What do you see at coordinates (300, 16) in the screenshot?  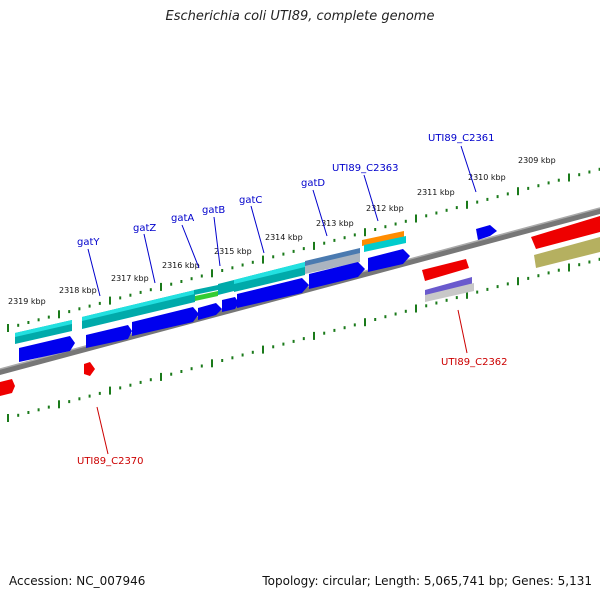 I see `map-title: Escherichia coli UTI89, complete genome` at bounding box center [300, 16].